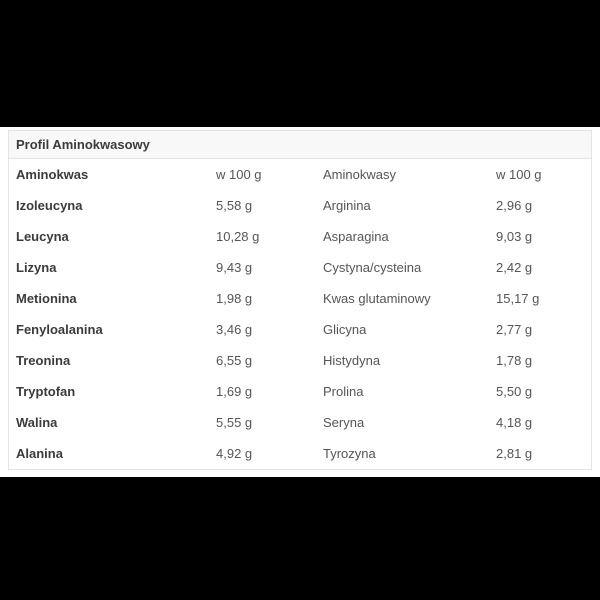 The image size is (600, 600). What do you see at coordinates (352, 360) in the screenshot?
I see `amino-name-cell: Histydyna` at bounding box center [352, 360].